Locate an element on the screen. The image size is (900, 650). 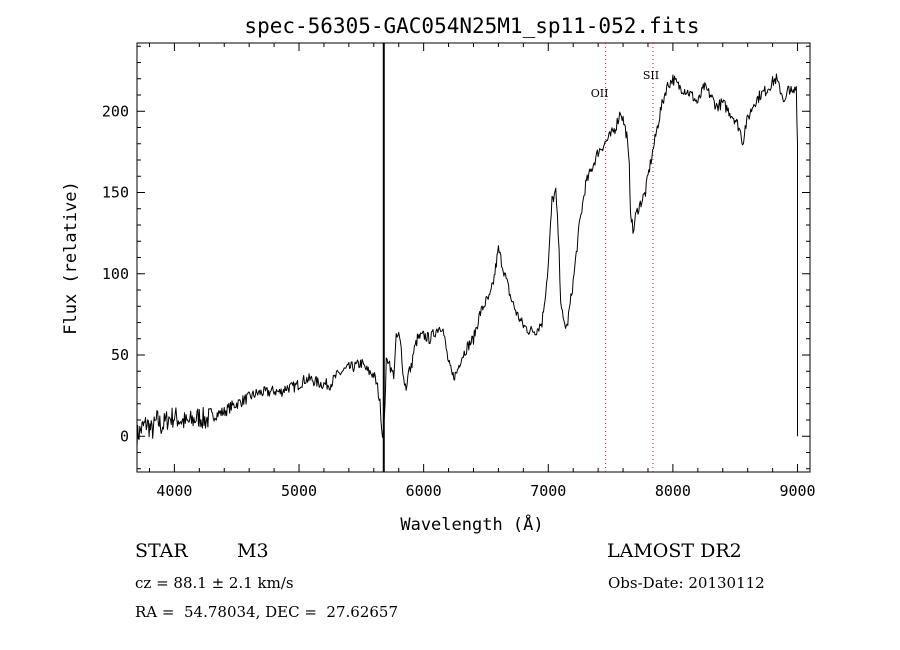
x-tick-label: 9000 is located at coordinates (797, 491).